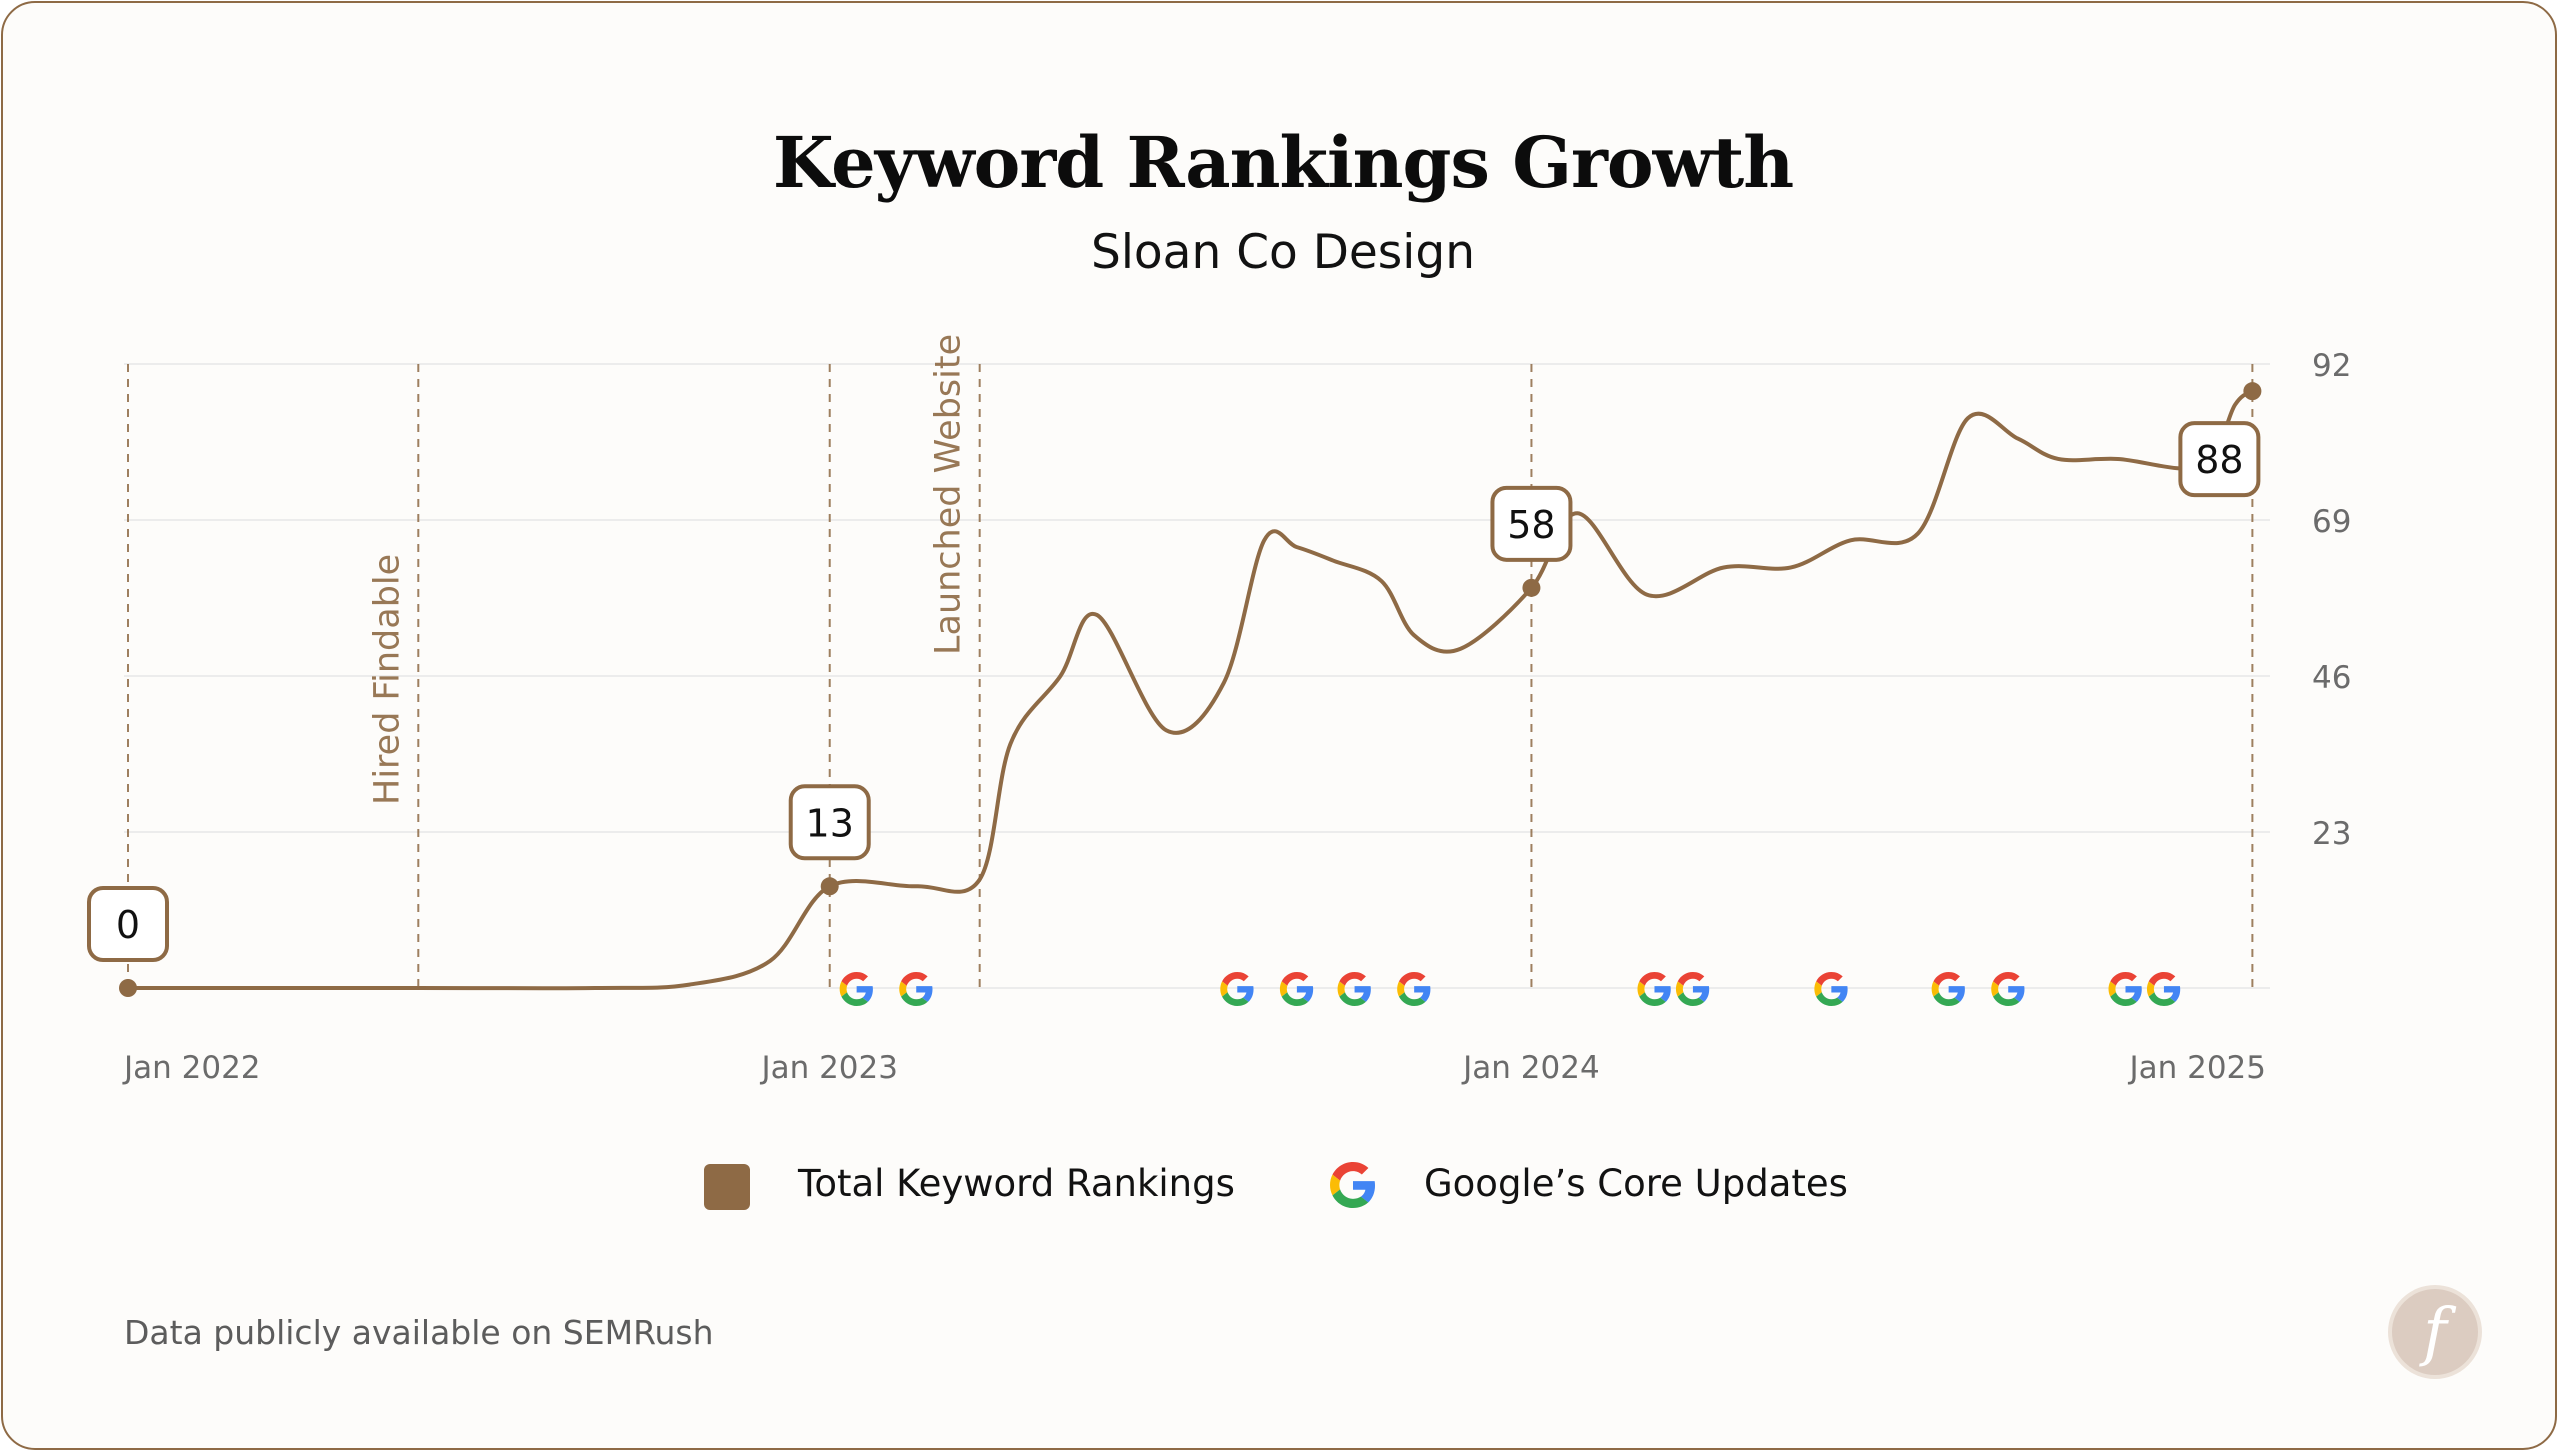 The width and height of the screenshot is (2560, 1453). Describe the element at coordinates (1636, 1183) in the screenshot. I see `legend-label-core-updates: Google’s Core Updates` at that location.